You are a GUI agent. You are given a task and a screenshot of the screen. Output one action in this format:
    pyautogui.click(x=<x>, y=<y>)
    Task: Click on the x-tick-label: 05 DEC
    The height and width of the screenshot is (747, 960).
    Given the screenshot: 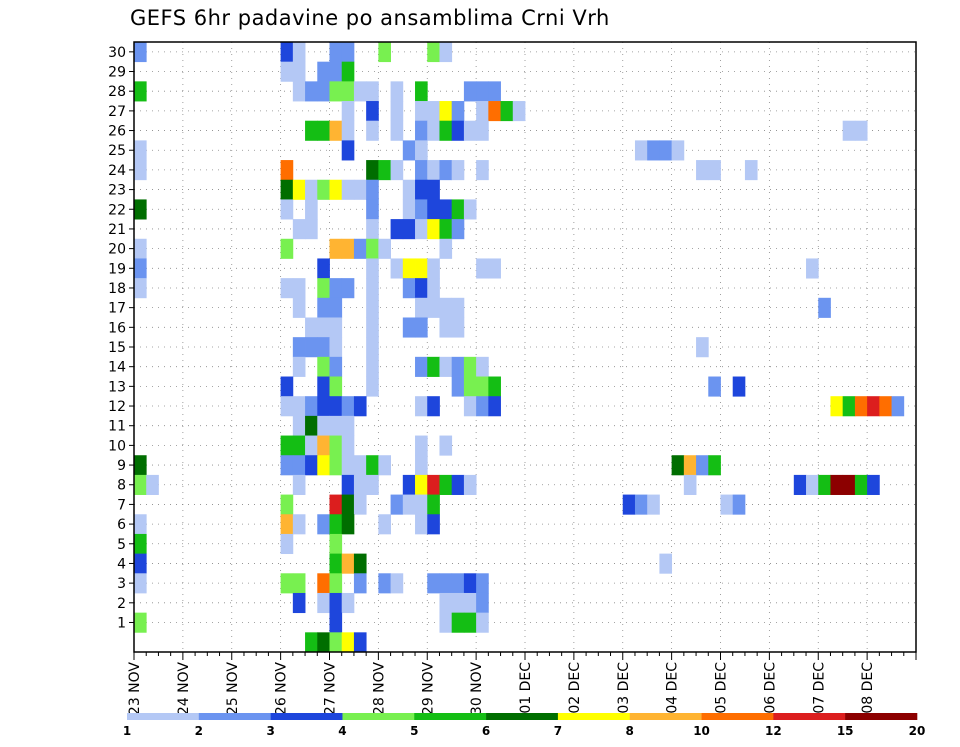 What is the action you would take?
    pyautogui.click(x=722, y=688)
    